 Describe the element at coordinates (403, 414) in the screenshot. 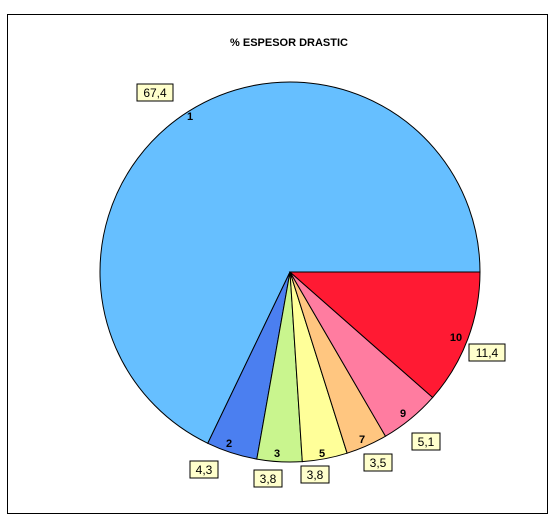

I see `slice-number-label: 9` at that location.